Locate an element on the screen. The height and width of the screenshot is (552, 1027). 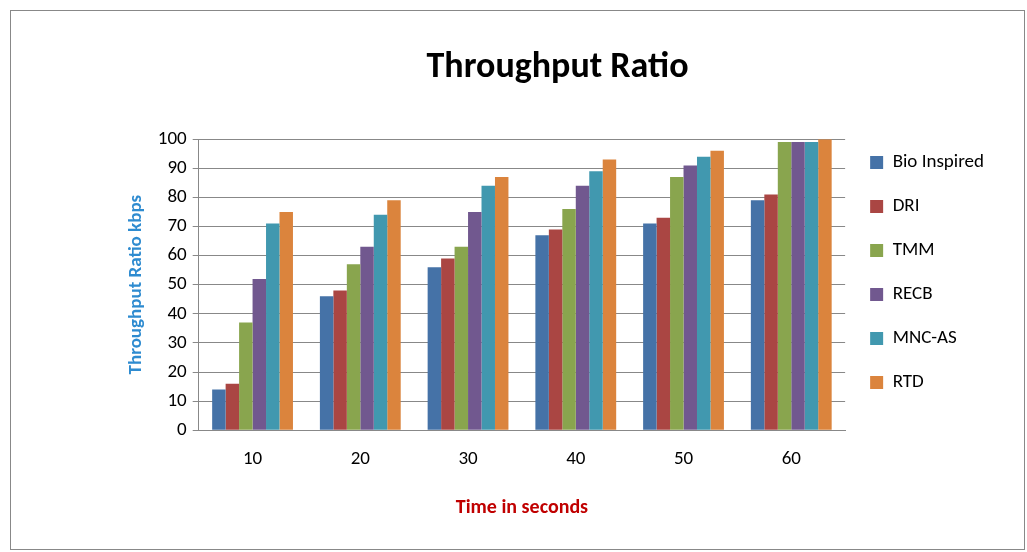
legend-label: MNC-AS is located at coordinates (925, 337).